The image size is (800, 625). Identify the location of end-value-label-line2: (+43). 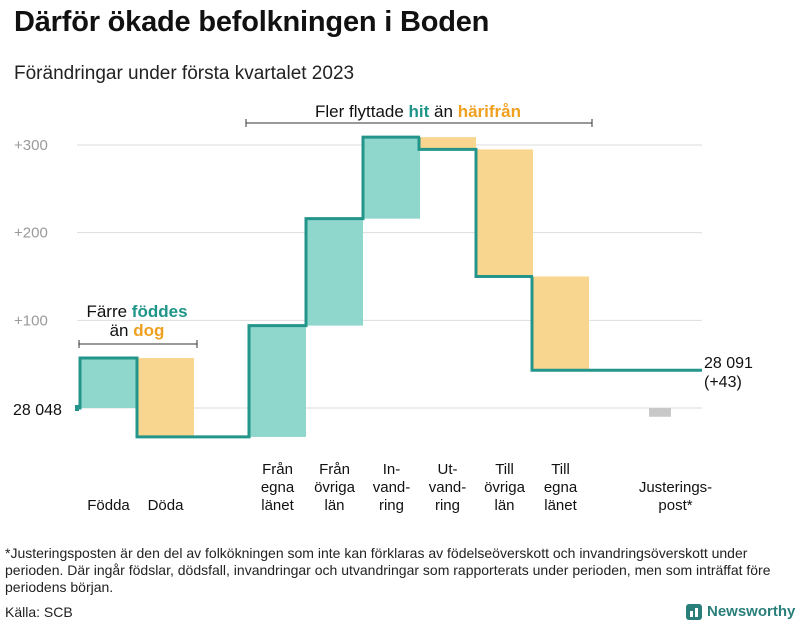
(723, 382).